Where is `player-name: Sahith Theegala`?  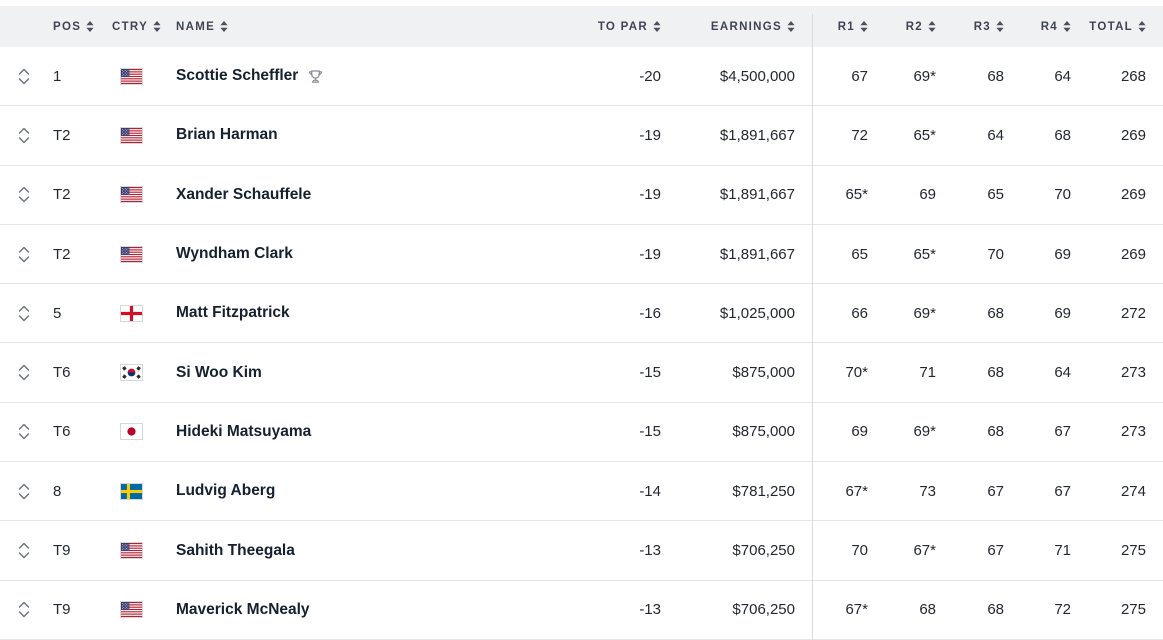 player-name: Sahith Theegala is located at coordinates (310, 551).